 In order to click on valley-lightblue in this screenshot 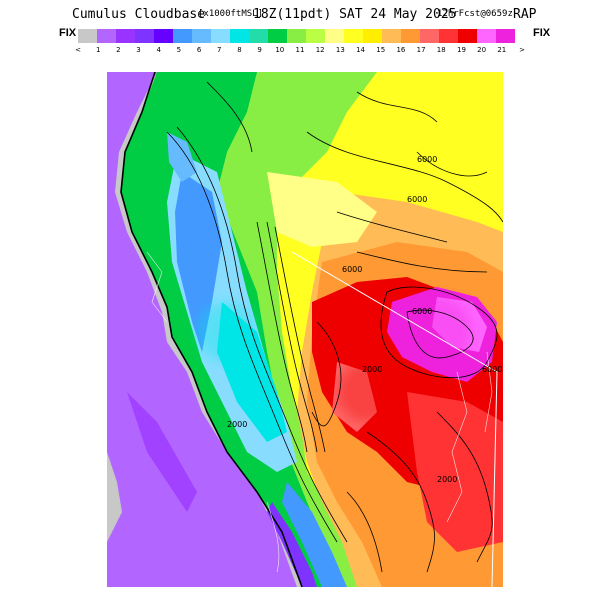, I will do `click(182, 157)`.